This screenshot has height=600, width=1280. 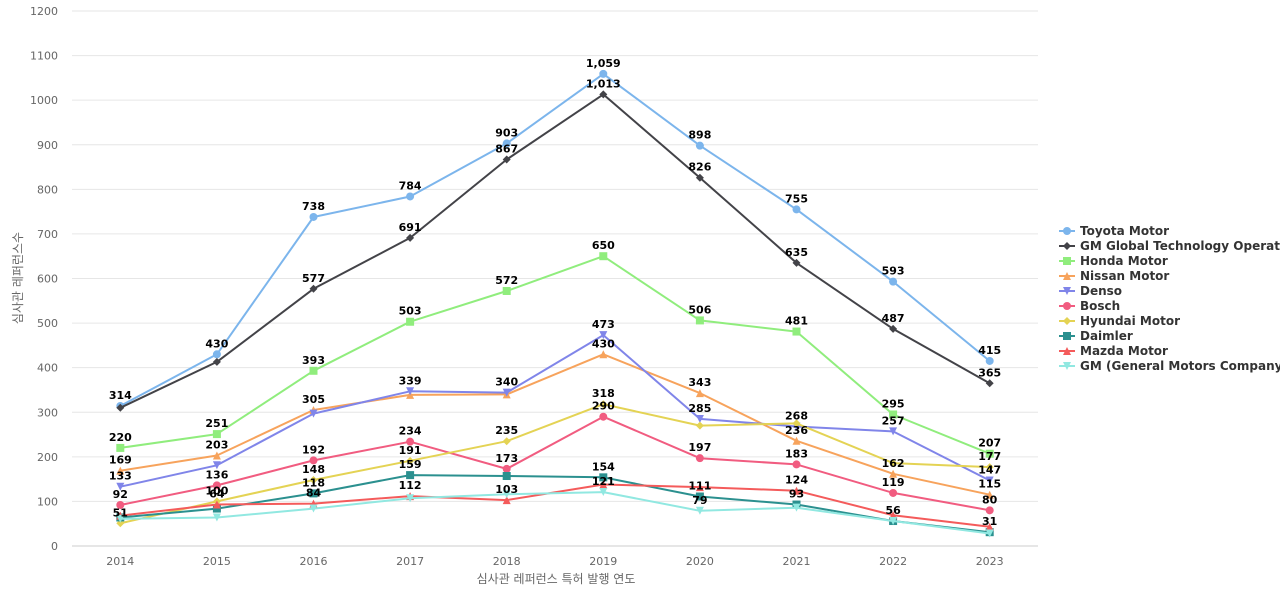 I want to click on legend-item: Toyota Motor, so click(x=1114, y=231).